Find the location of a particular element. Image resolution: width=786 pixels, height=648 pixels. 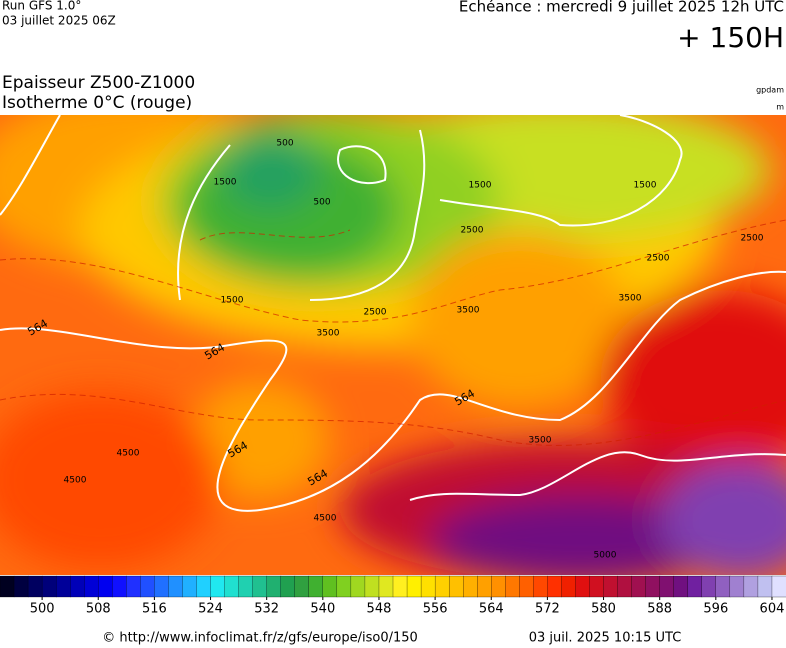

title-2: Isotherme 0°C (rouge) is located at coordinates (97, 103).